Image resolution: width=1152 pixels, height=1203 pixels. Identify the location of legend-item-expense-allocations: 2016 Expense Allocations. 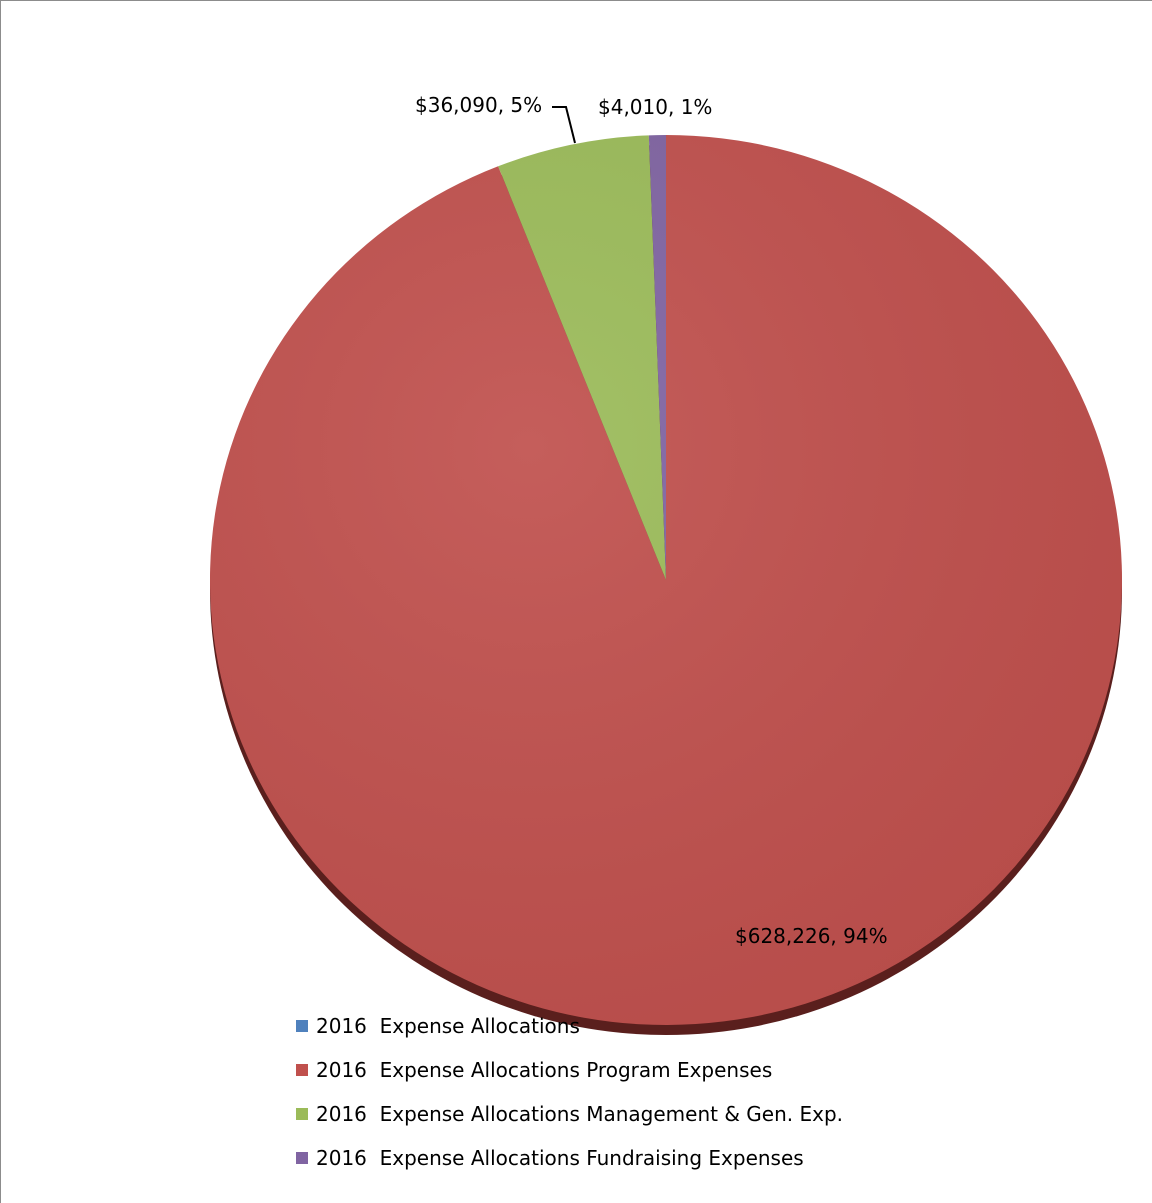
(569, 1026).